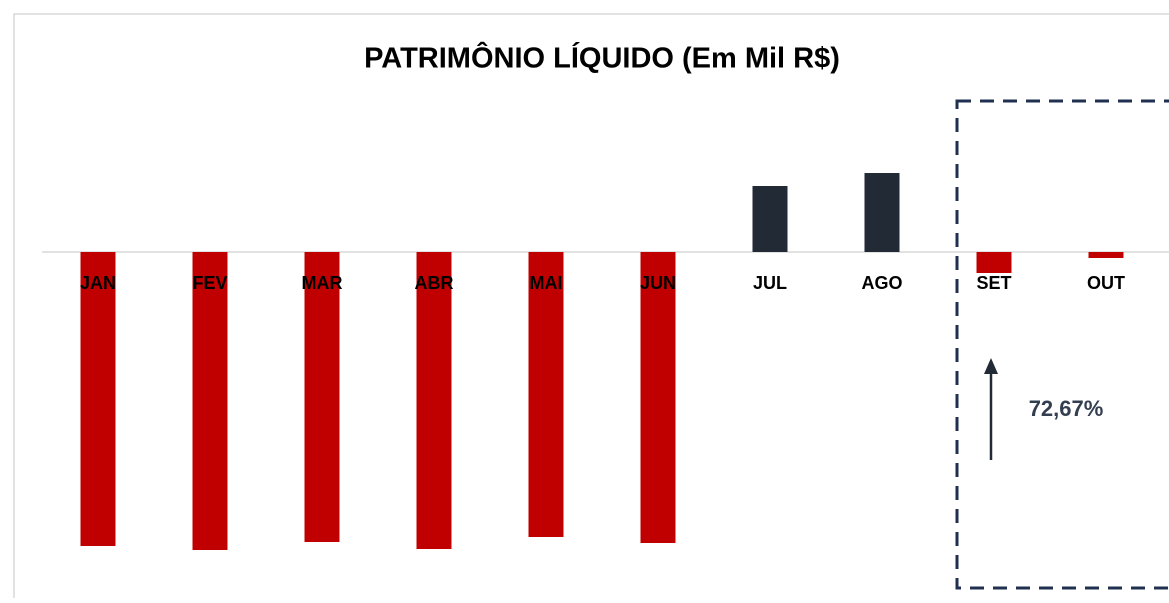 This screenshot has height=603, width=1169. What do you see at coordinates (546, 283) in the screenshot?
I see `x-tick-label: MAI` at bounding box center [546, 283].